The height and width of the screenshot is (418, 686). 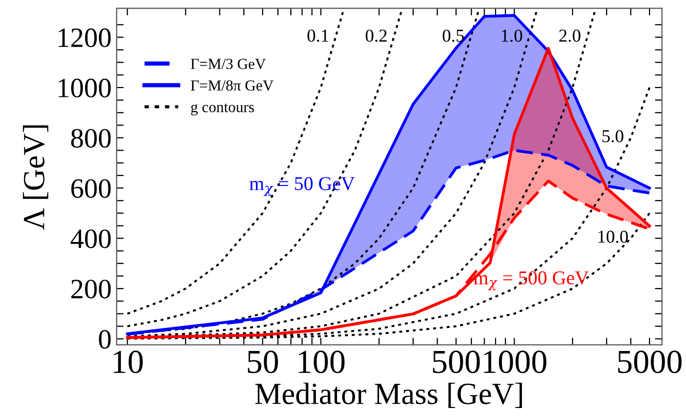 What do you see at coordinates (84, 88) in the screenshot?
I see `y-tick-label: 1000` at bounding box center [84, 88].